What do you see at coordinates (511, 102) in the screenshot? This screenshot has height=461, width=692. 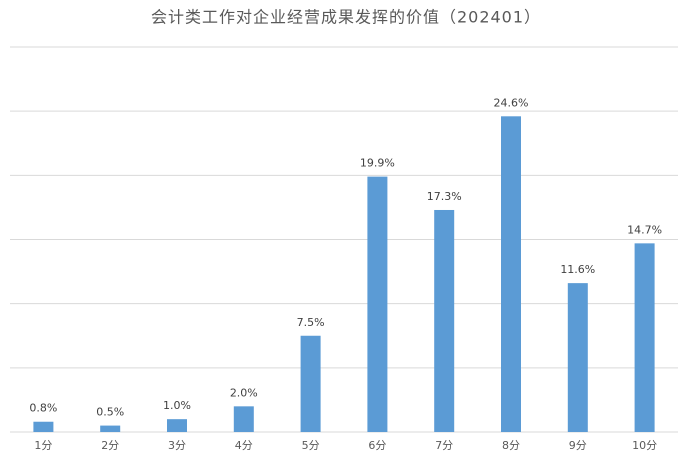 I see `value-label: 24.6%` at bounding box center [511, 102].